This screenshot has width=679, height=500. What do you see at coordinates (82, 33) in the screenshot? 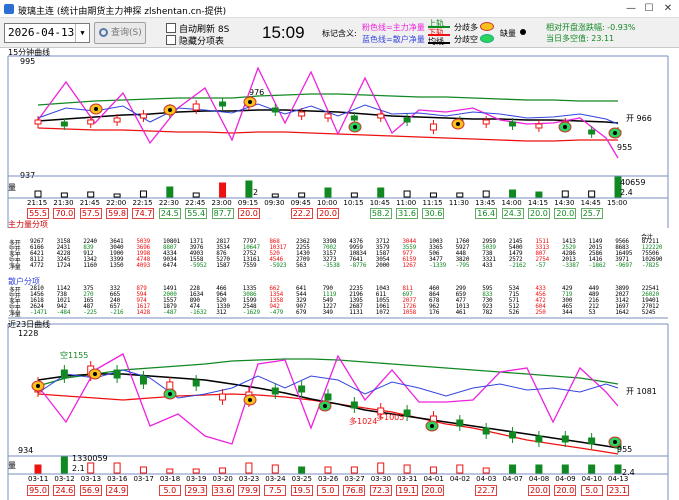
I see `chevron-down-icon: ▼` at bounding box center [82, 33].